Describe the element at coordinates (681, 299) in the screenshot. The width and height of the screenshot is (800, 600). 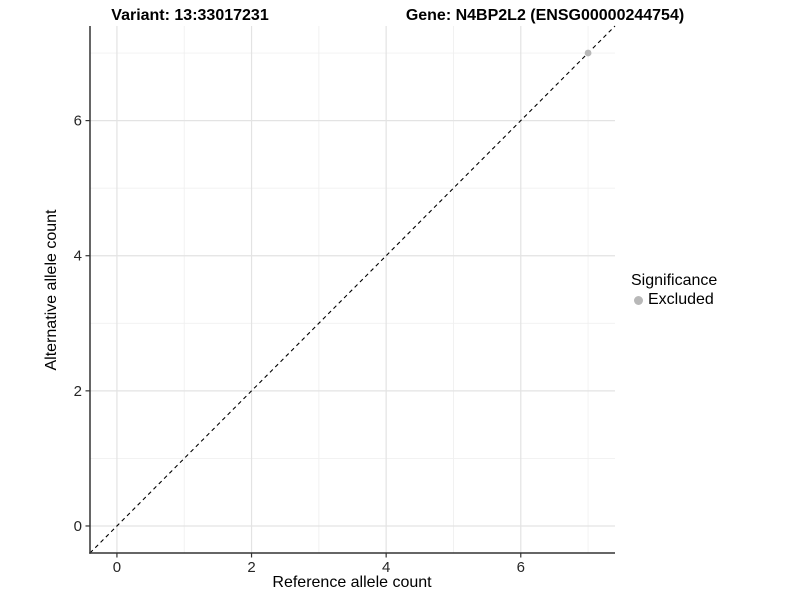
I see `legend-item-label: Excluded` at that location.